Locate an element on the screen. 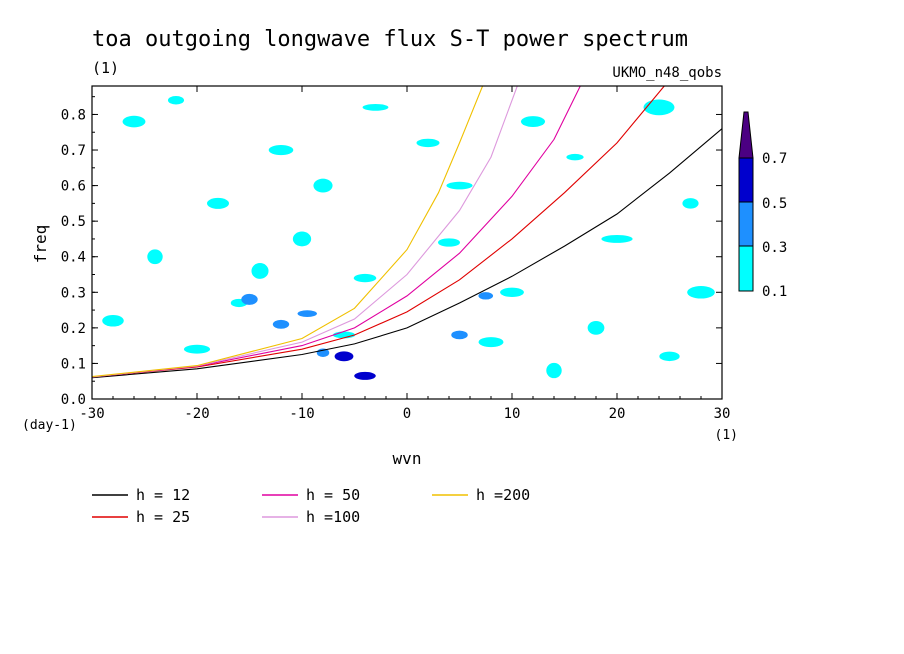 The height and width of the screenshot is (654, 904). y-tick-label: 0.0 is located at coordinates (73, 400).